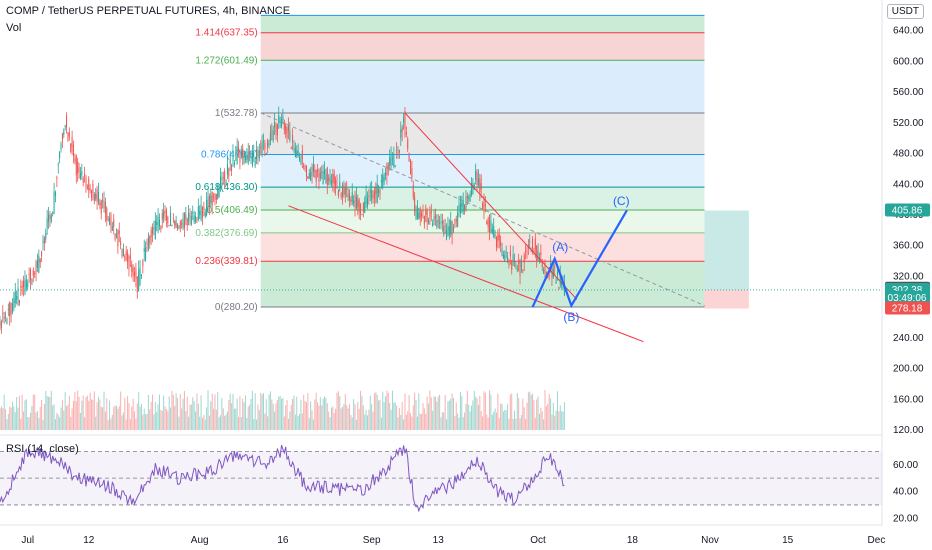 The image size is (932, 550). I want to click on rsi-label: RSI (14, close), so click(42, 449).